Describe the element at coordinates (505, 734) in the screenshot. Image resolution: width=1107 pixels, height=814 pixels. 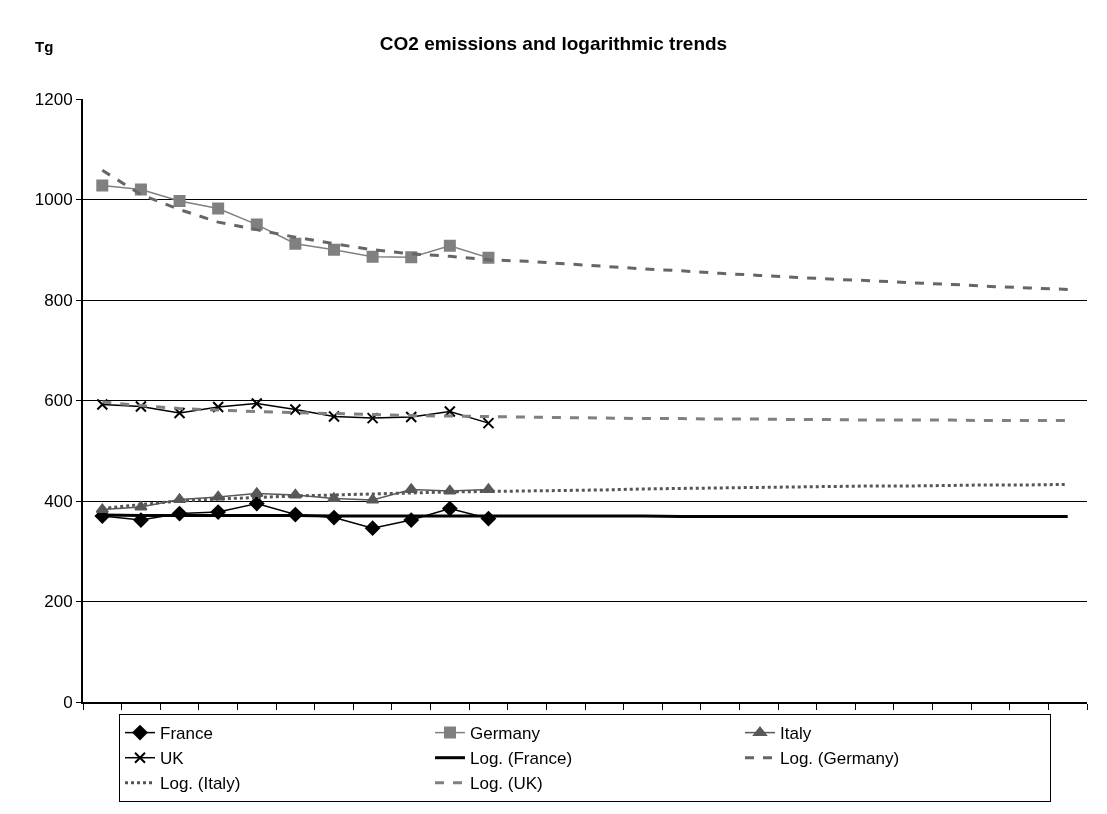
I see `legend-label: Germany` at that location.